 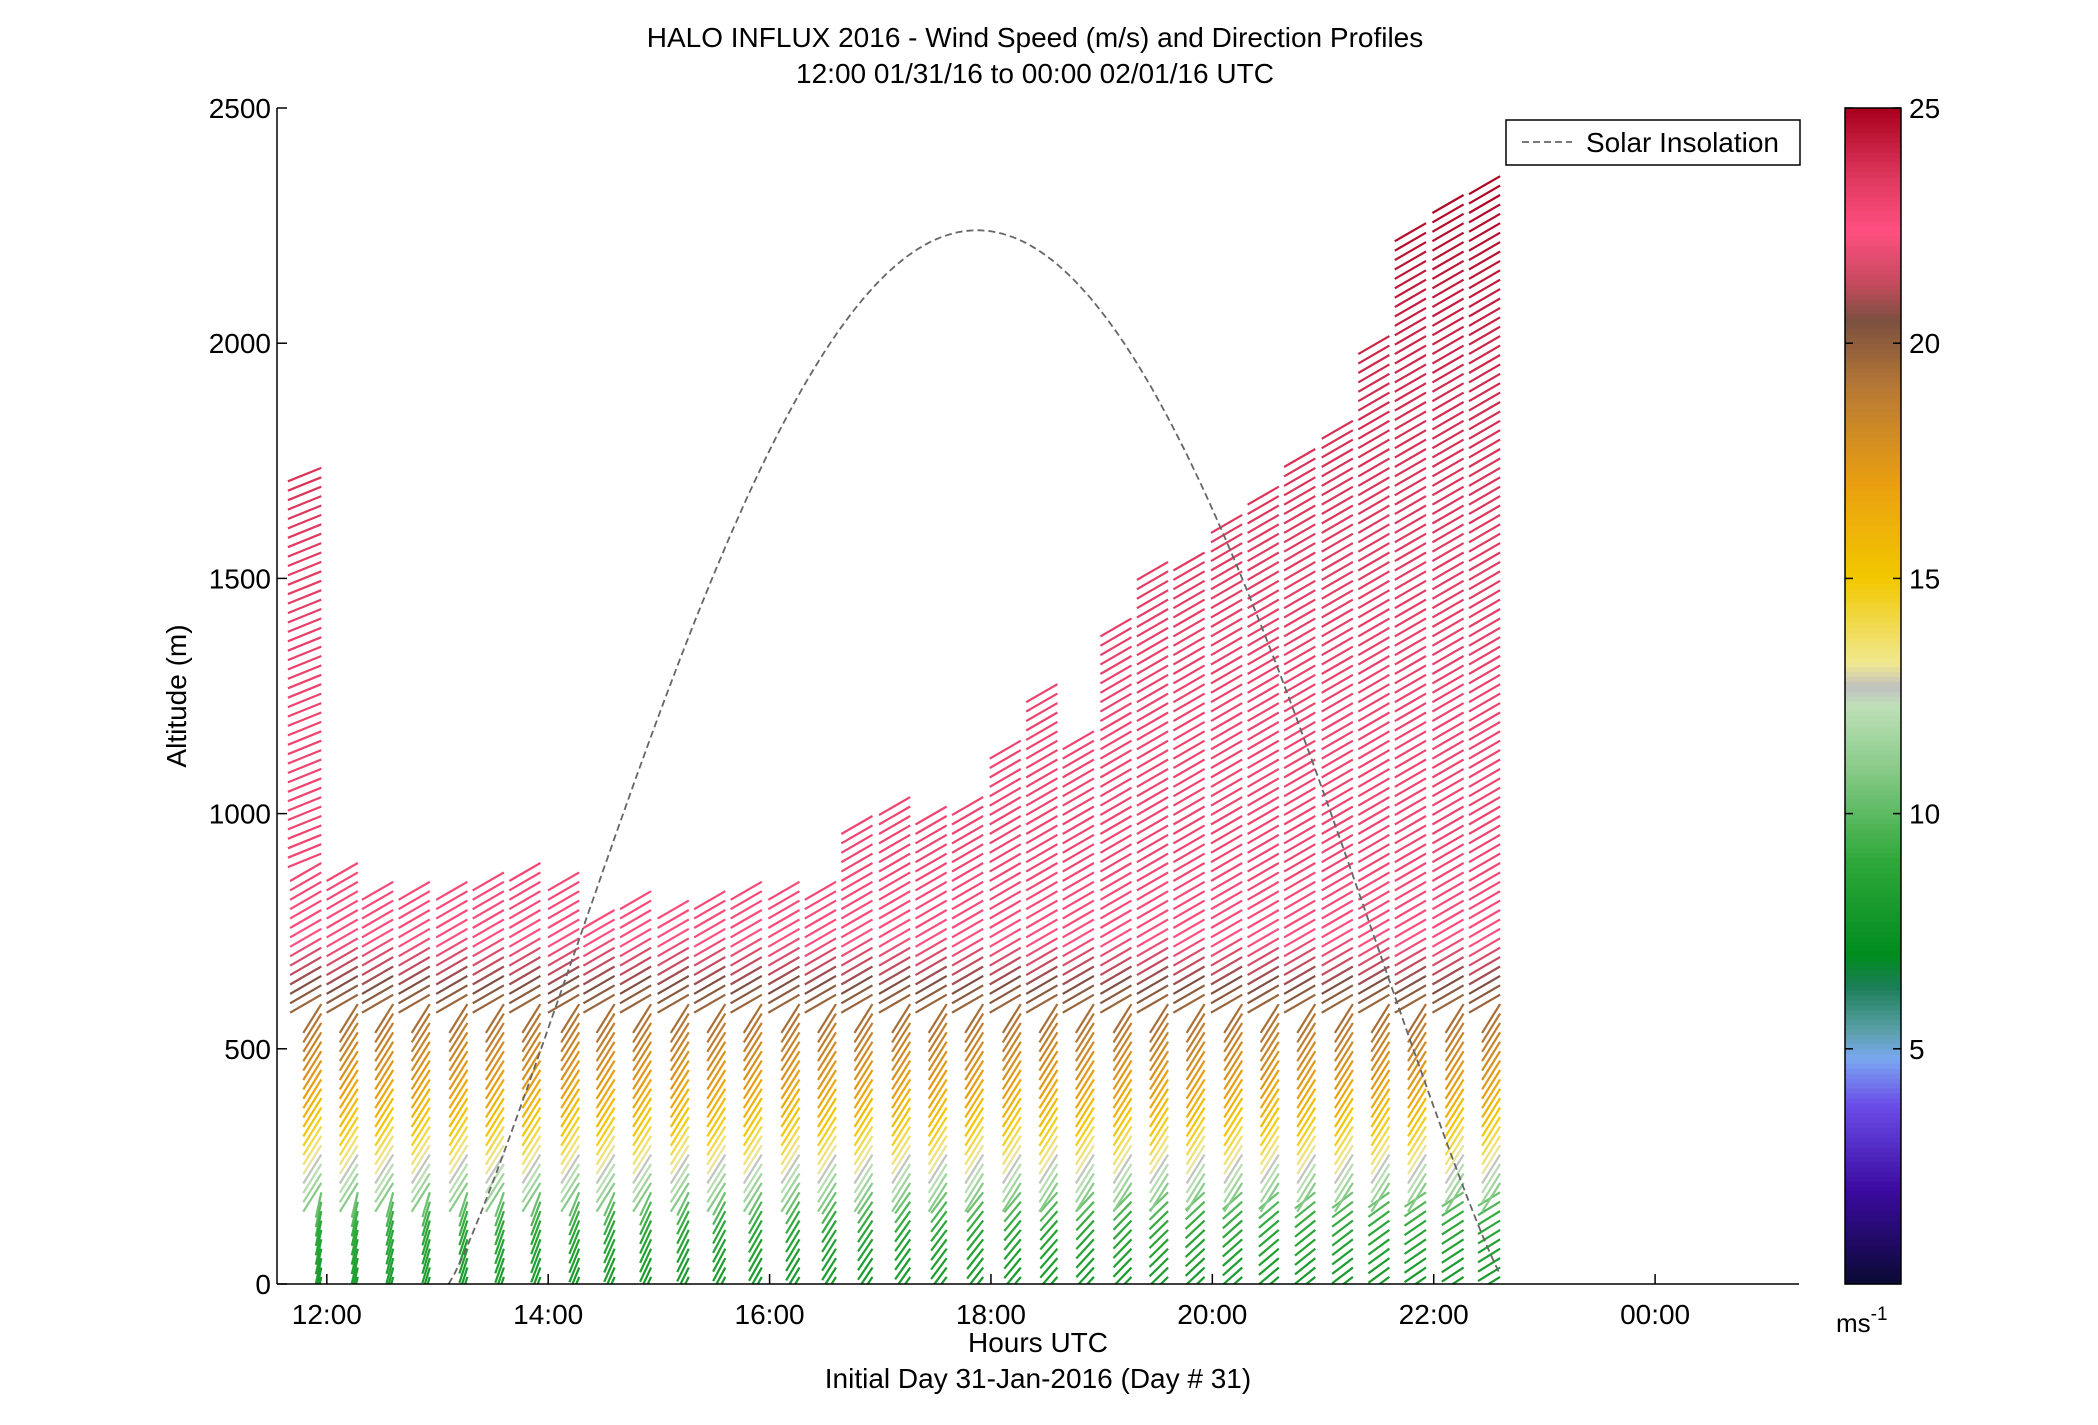 I want to click on x-tick-label: 16:00, so click(x=770, y=1314).